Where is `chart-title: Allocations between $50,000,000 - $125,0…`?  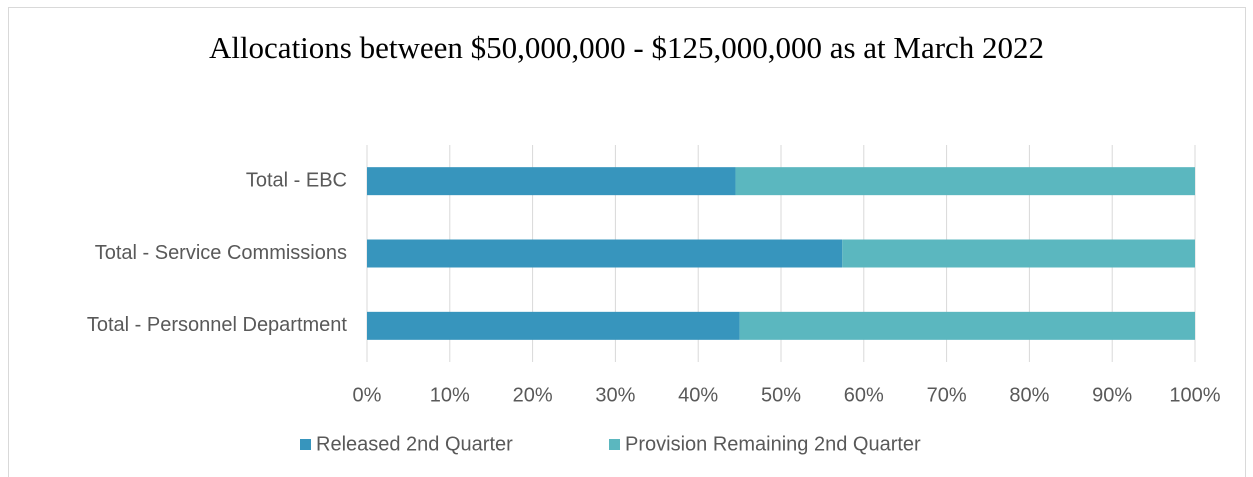
chart-title: Allocations between $50,000,000 - $125,0… is located at coordinates (626, 47).